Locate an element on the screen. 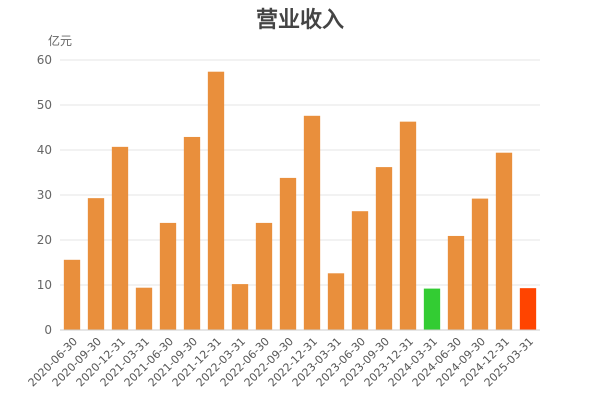 The width and height of the screenshot is (600, 400). y-tick-label: 0 is located at coordinates (48, 330).